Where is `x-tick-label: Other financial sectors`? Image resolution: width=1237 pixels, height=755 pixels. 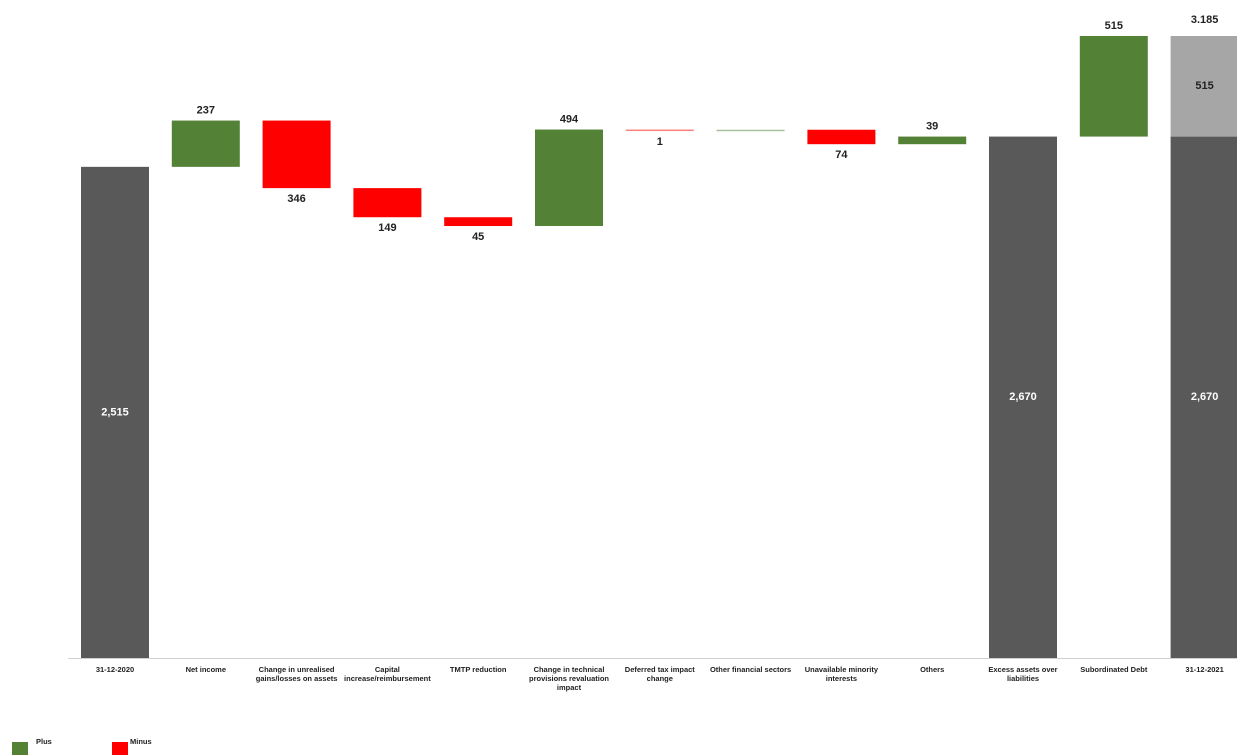 x-tick-label: Other financial sectors is located at coordinates (750, 669).